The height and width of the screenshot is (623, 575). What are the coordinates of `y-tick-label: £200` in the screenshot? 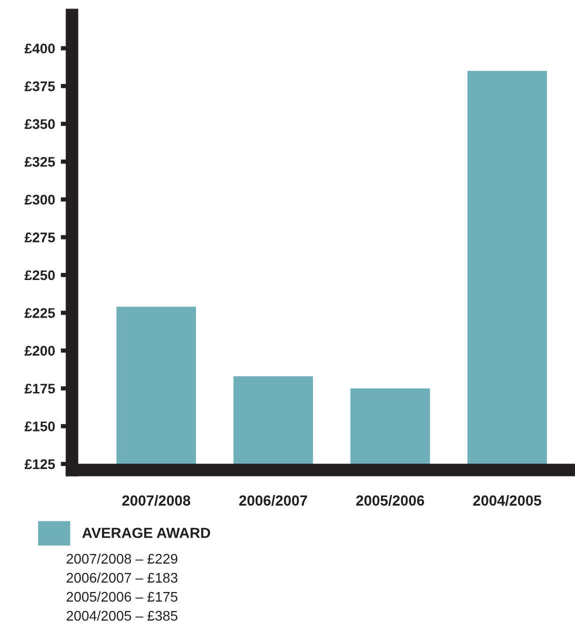 It's located at (39, 351).